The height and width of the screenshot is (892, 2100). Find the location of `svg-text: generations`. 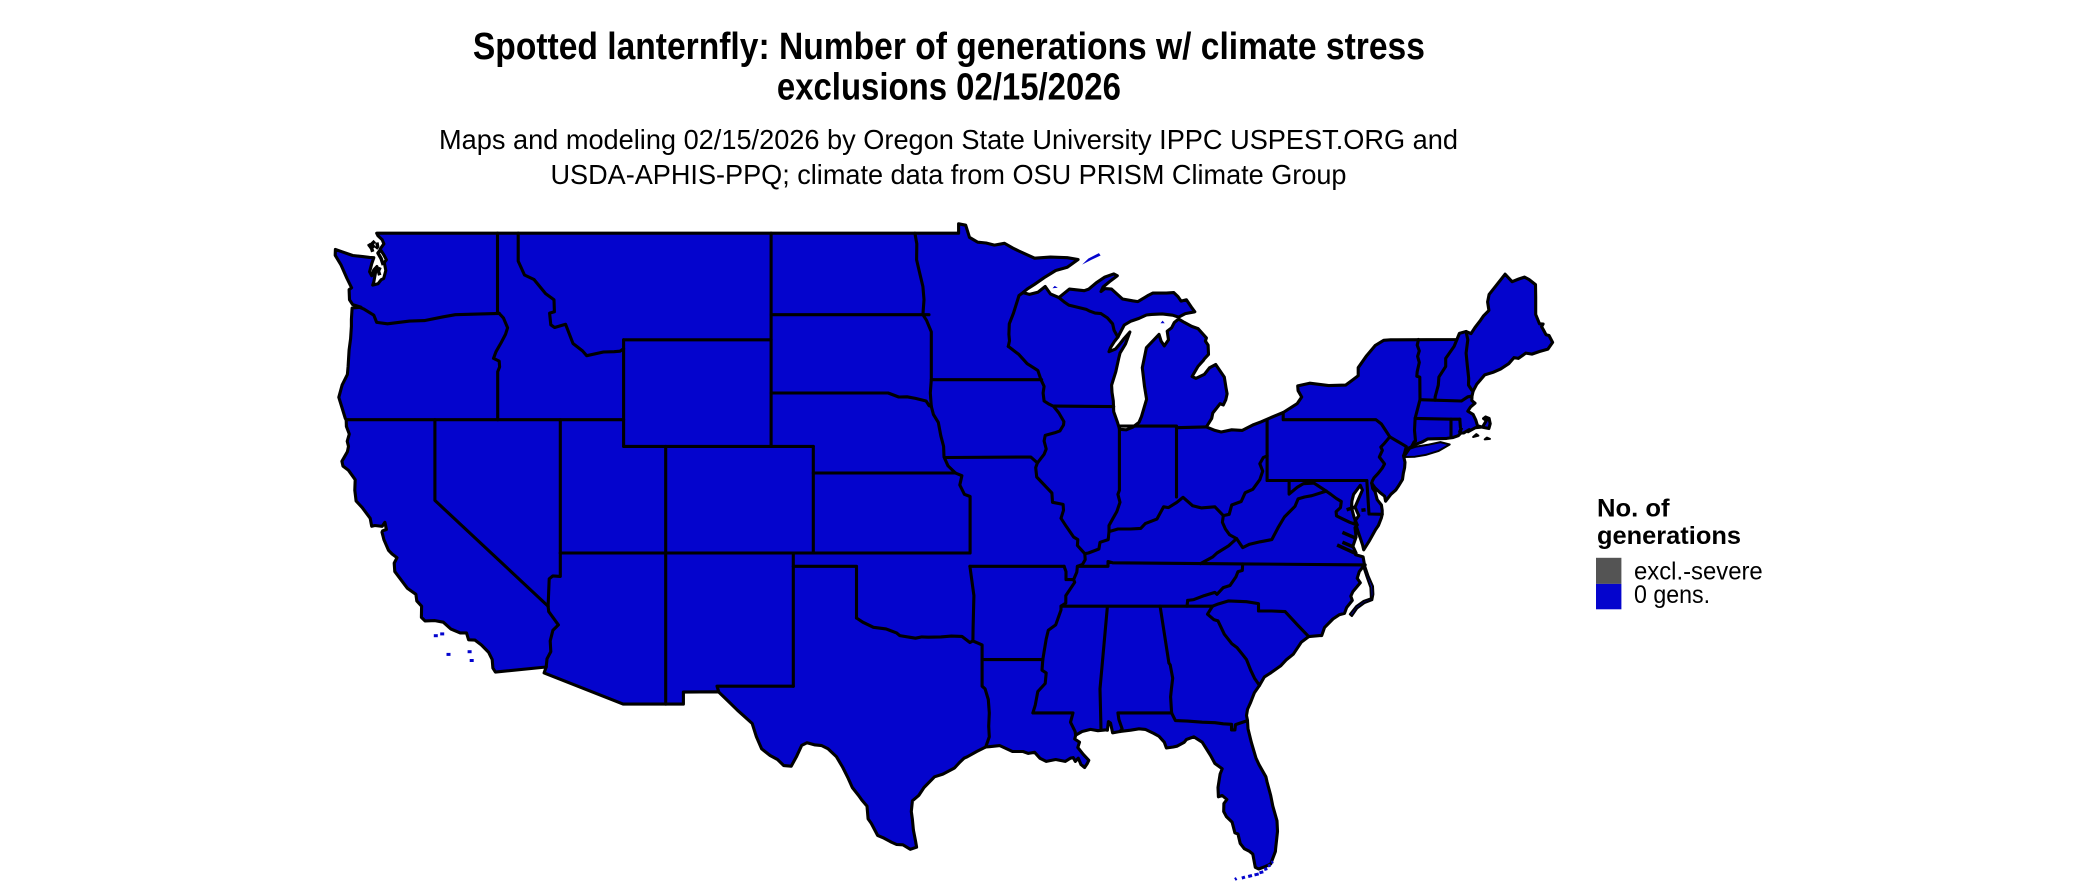

svg-text: generations is located at coordinates (1669, 536).